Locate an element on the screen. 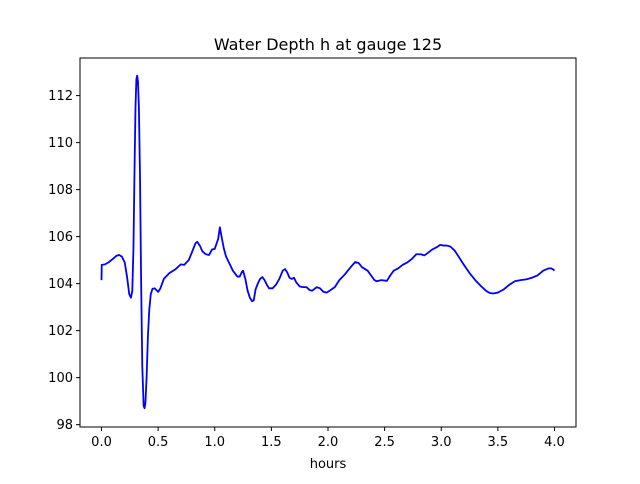 Image resolution: width=640 pixels, height=484 pixels. y-tick-label: 104 is located at coordinates (60, 284).